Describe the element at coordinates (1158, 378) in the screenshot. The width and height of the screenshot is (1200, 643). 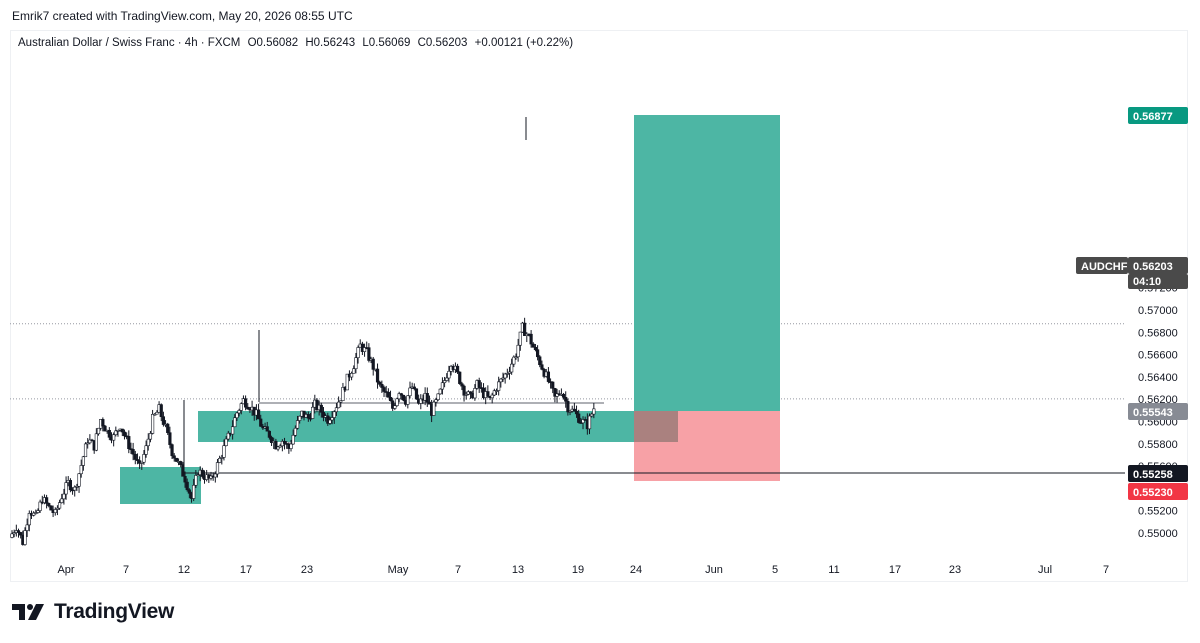
I see `y-axis-tick: 0.56400` at that location.